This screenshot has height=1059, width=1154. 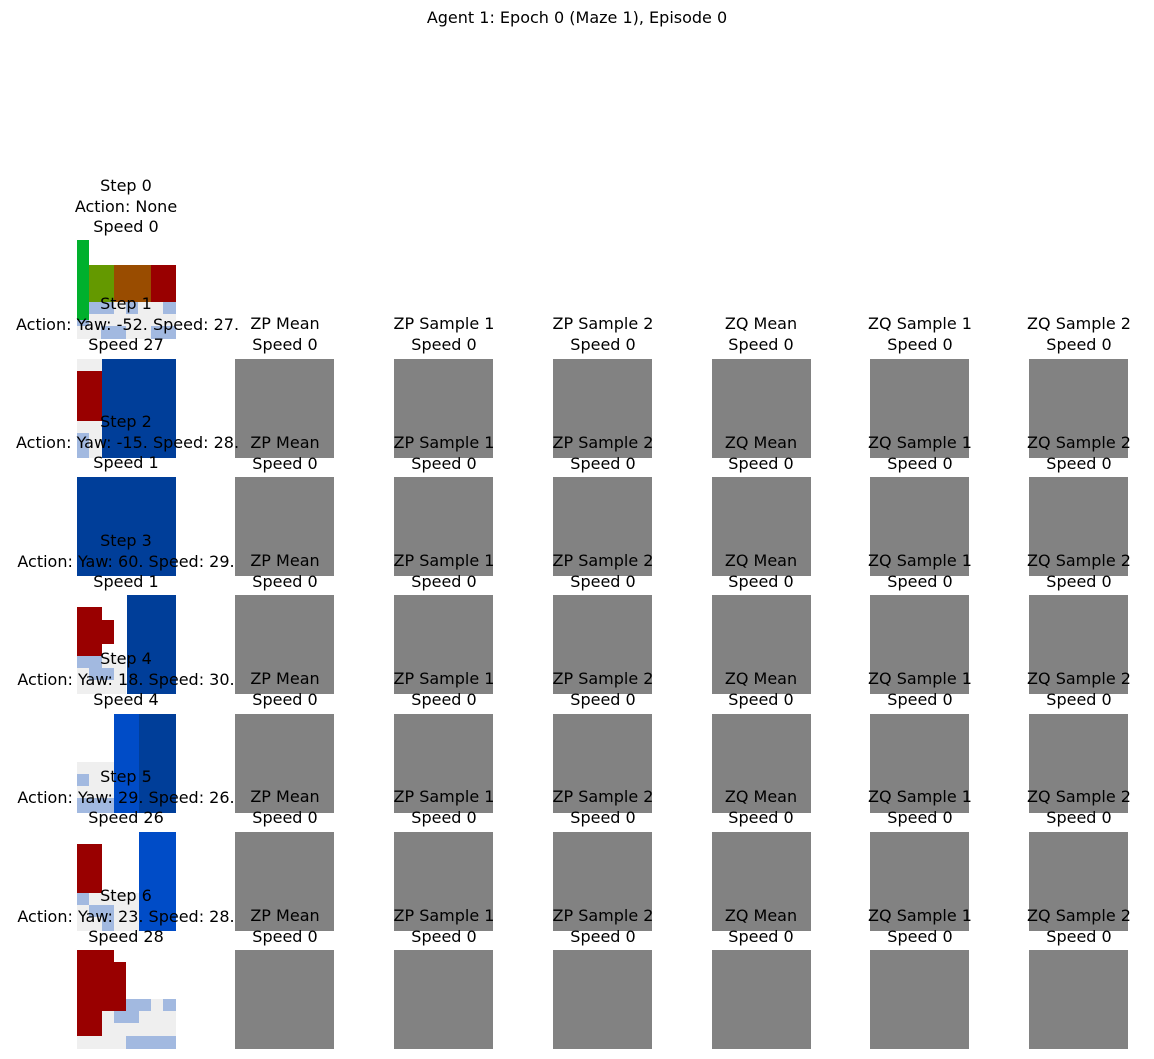 I want to click on col-title-row-1-zp-sample-2: ZP Sample 2 Speed 0, so click(x=603, y=334).